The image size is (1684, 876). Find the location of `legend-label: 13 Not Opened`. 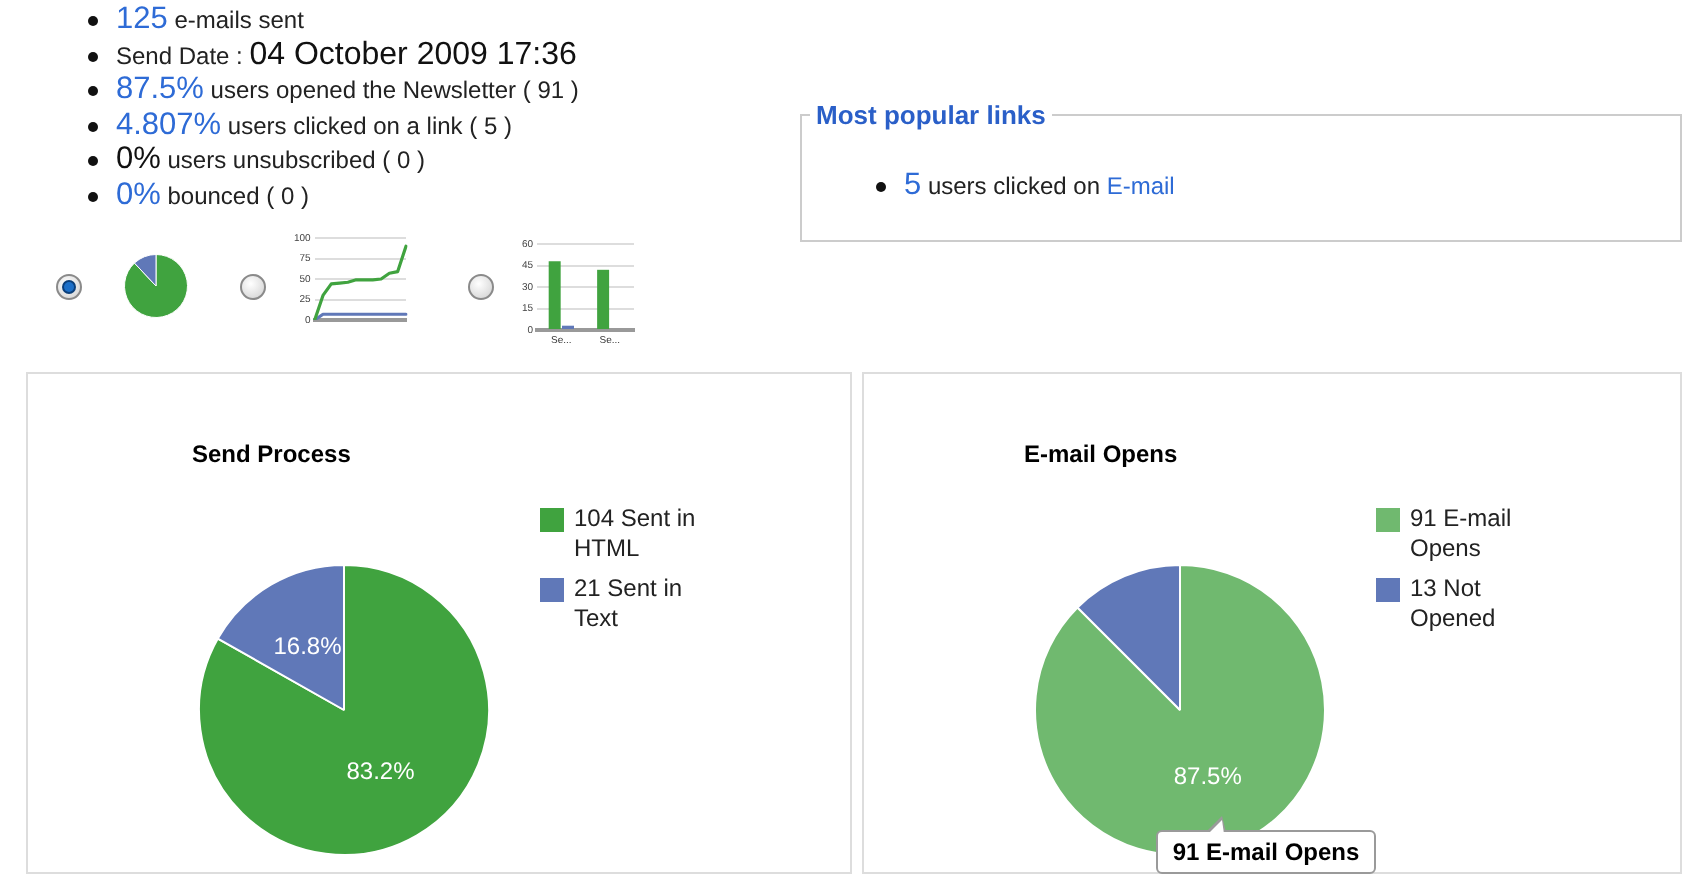

legend-label: 13 Not Opened is located at coordinates (1454, 604).